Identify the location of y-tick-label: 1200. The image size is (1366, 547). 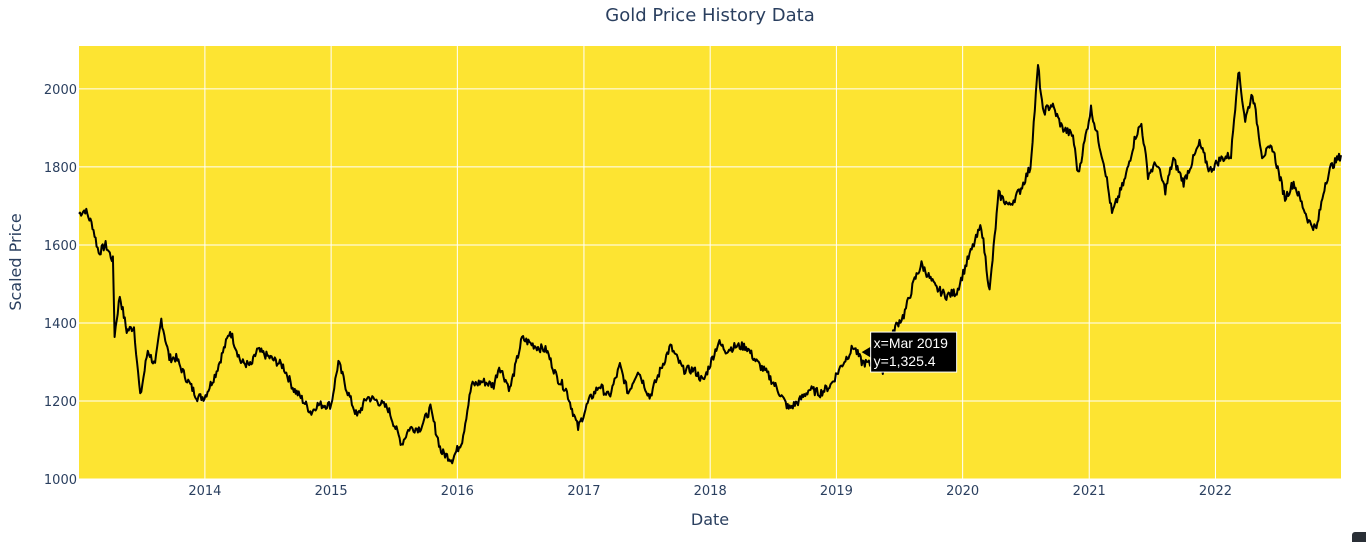
(60, 402).